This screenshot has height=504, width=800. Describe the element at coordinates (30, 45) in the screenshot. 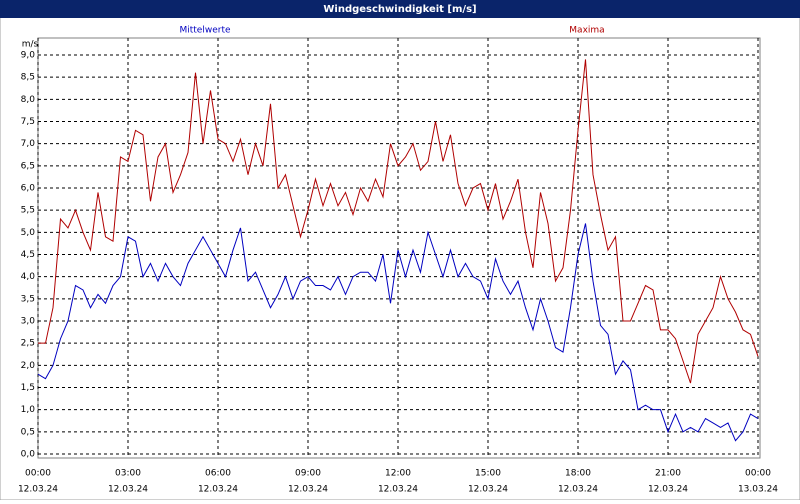

I see `y-unit-label: m/s` at that location.